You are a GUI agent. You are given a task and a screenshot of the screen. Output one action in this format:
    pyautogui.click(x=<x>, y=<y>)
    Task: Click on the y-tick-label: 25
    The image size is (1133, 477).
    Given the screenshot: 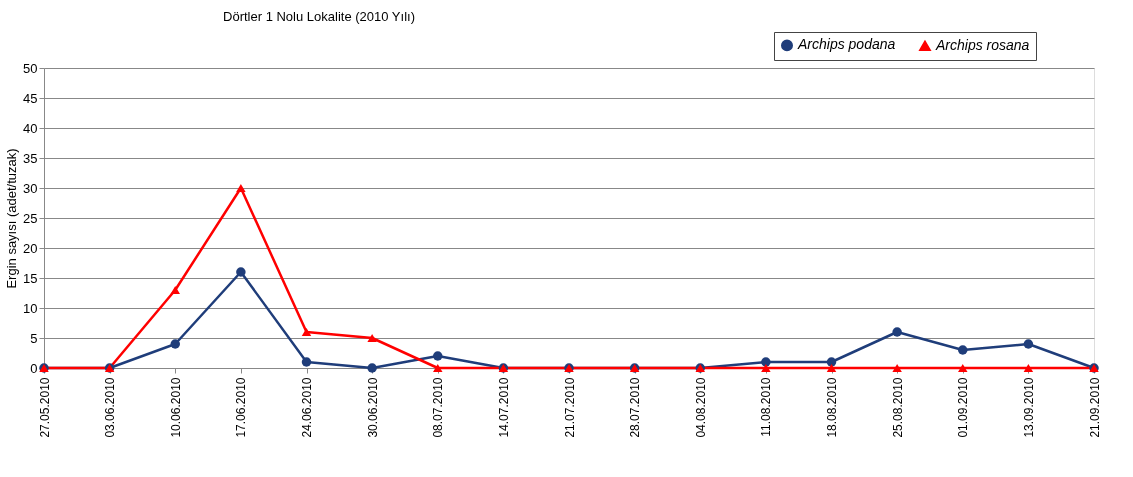 What is the action you would take?
    pyautogui.click(x=30, y=218)
    